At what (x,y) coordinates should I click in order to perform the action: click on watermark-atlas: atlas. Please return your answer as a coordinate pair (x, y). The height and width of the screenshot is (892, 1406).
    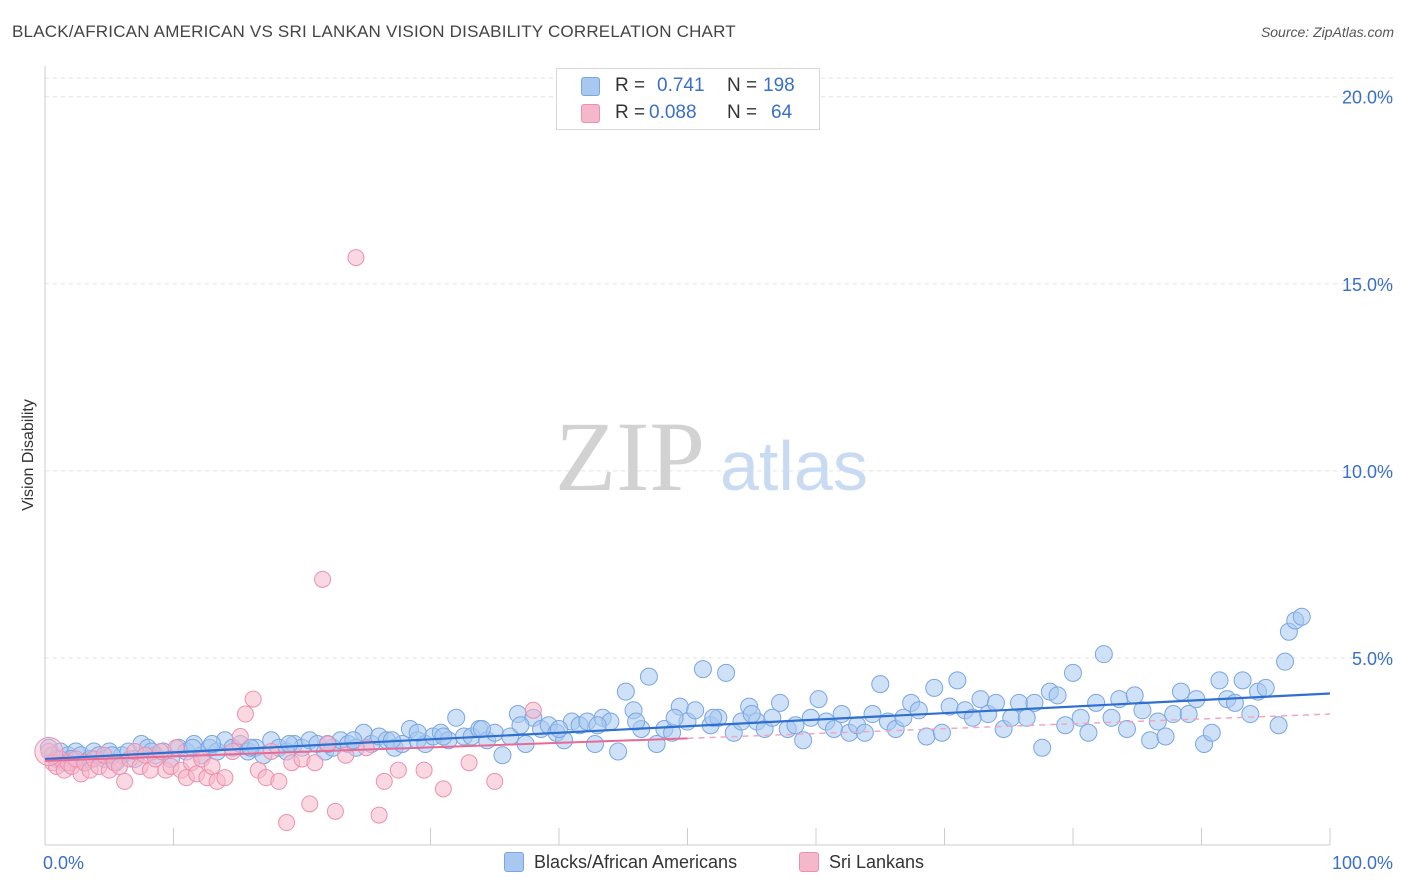
    Looking at the image, I should click on (794, 466).